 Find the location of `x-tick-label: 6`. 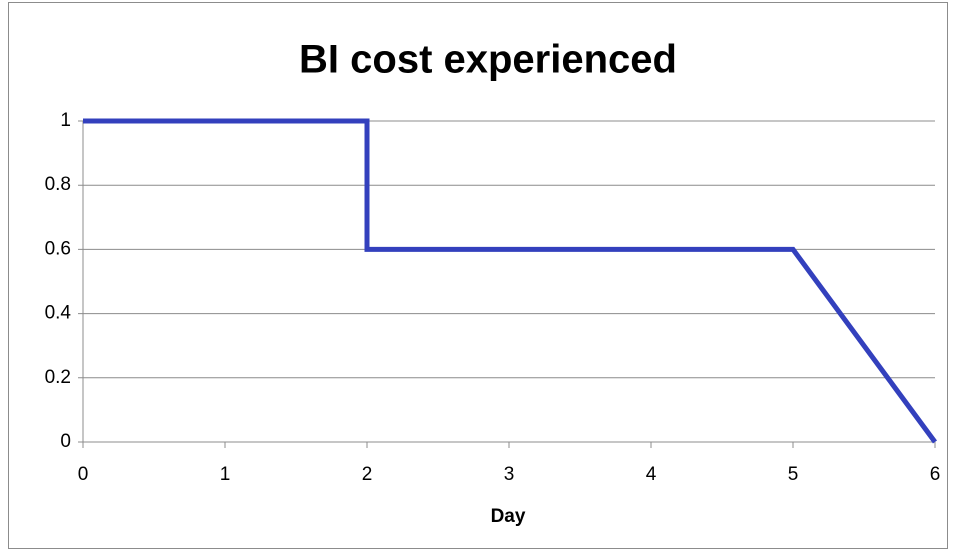

x-tick-label: 6 is located at coordinates (935, 474).